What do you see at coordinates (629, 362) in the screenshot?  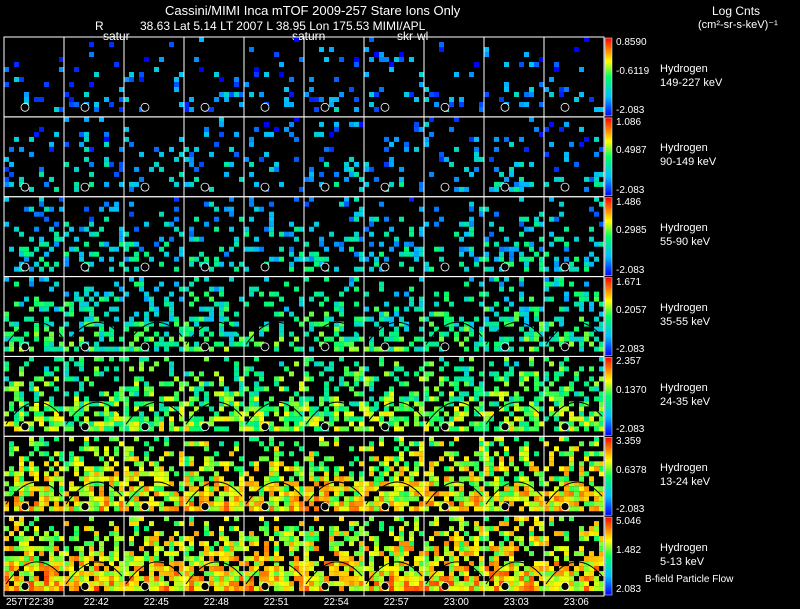 I see `colorbar-max-label: 2.357` at bounding box center [629, 362].